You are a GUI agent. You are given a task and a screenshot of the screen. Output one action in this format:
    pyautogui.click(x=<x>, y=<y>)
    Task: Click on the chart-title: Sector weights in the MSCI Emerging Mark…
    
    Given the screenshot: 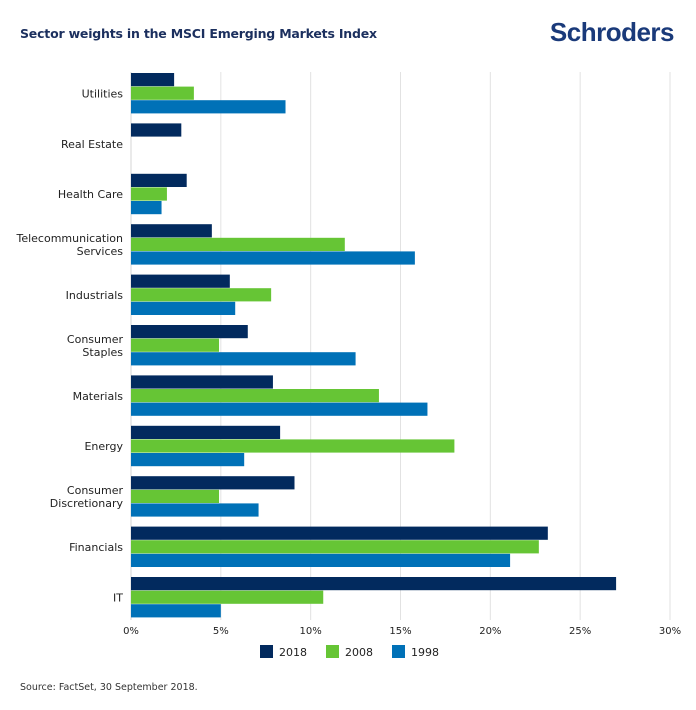 What is the action you would take?
    pyautogui.click(x=198, y=33)
    